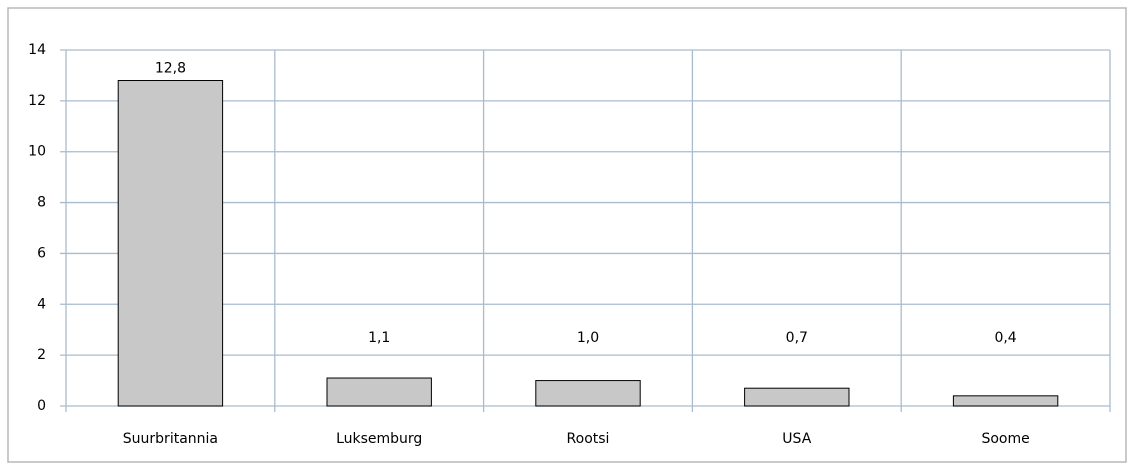  I want to click on y-tick-label: 14, so click(37, 50).